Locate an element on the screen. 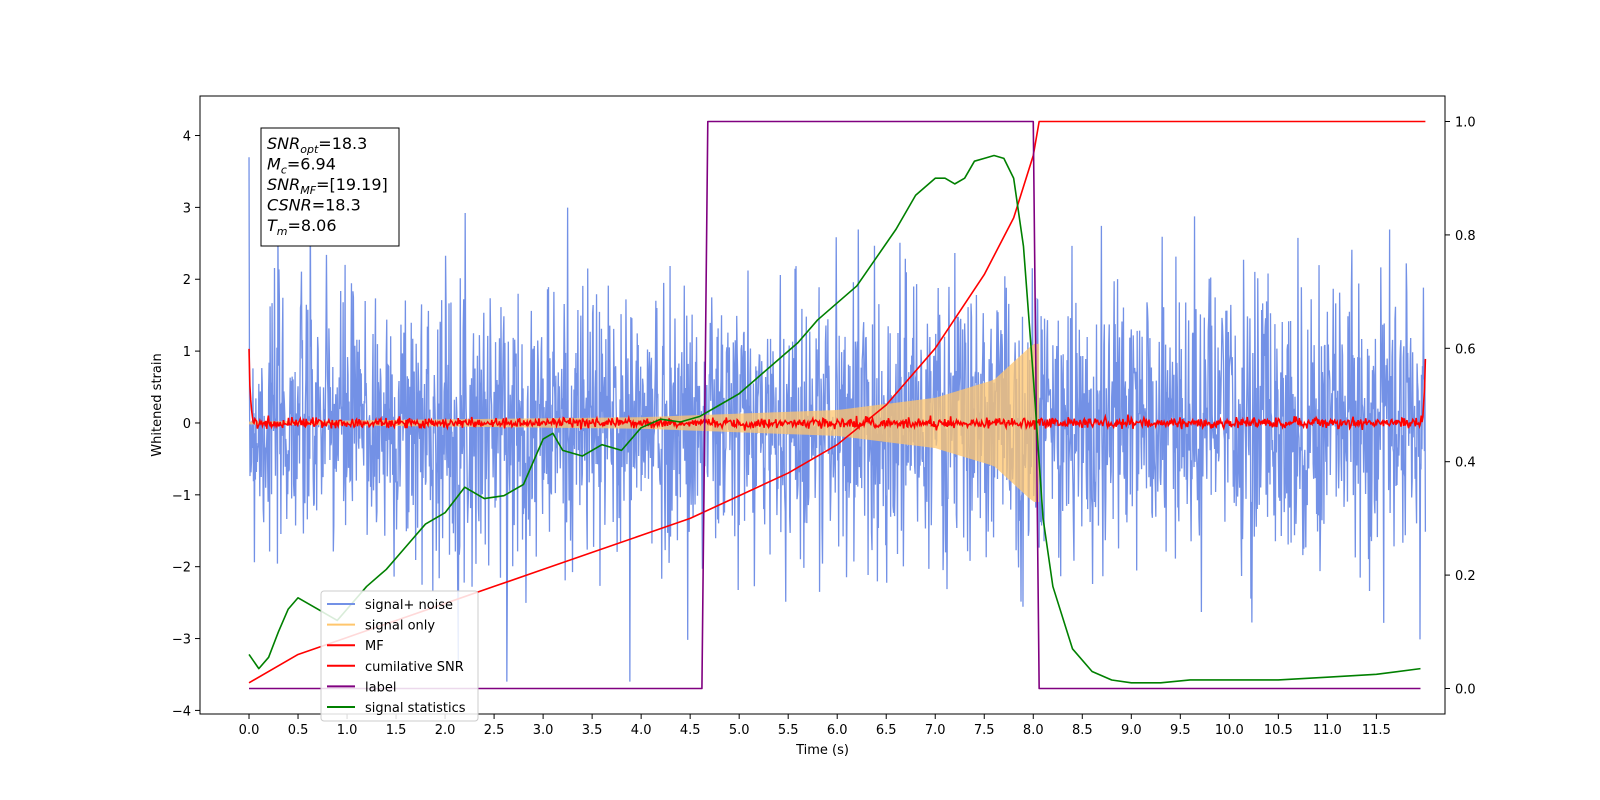 The height and width of the screenshot is (800, 1600). x-axis-label: Time (s) is located at coordinates (822, 750).